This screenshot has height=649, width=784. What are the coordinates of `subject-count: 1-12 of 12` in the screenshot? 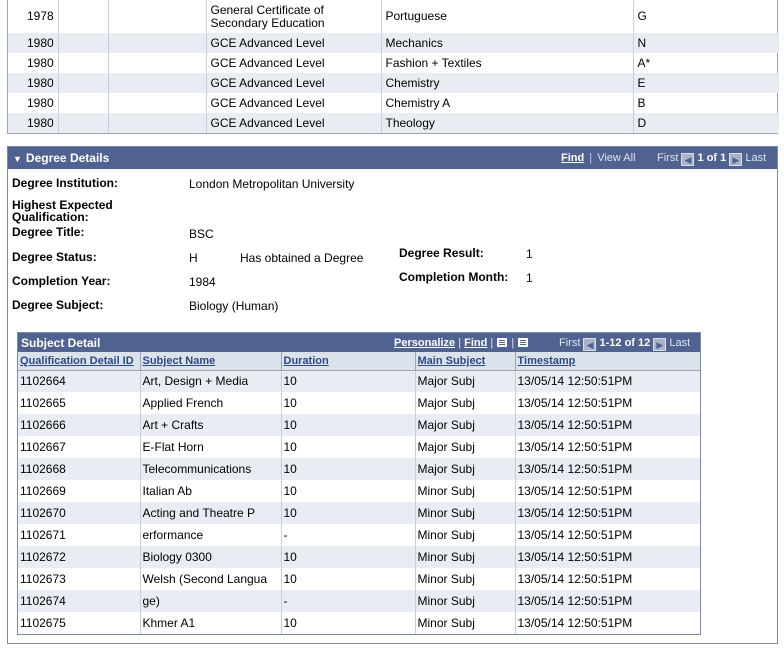 It's located at (625, 343).